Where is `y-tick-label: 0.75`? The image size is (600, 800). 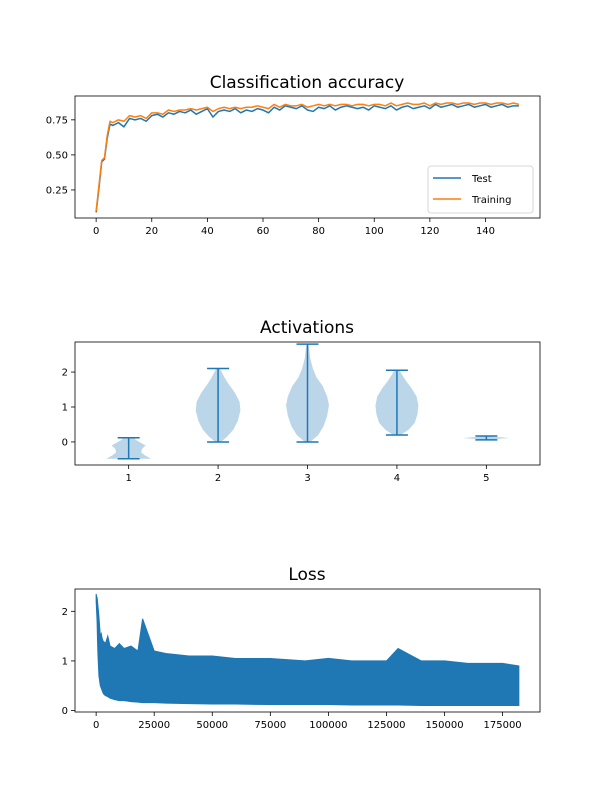
y-tick-label: 0.75 is located at coordinates (57, 120).